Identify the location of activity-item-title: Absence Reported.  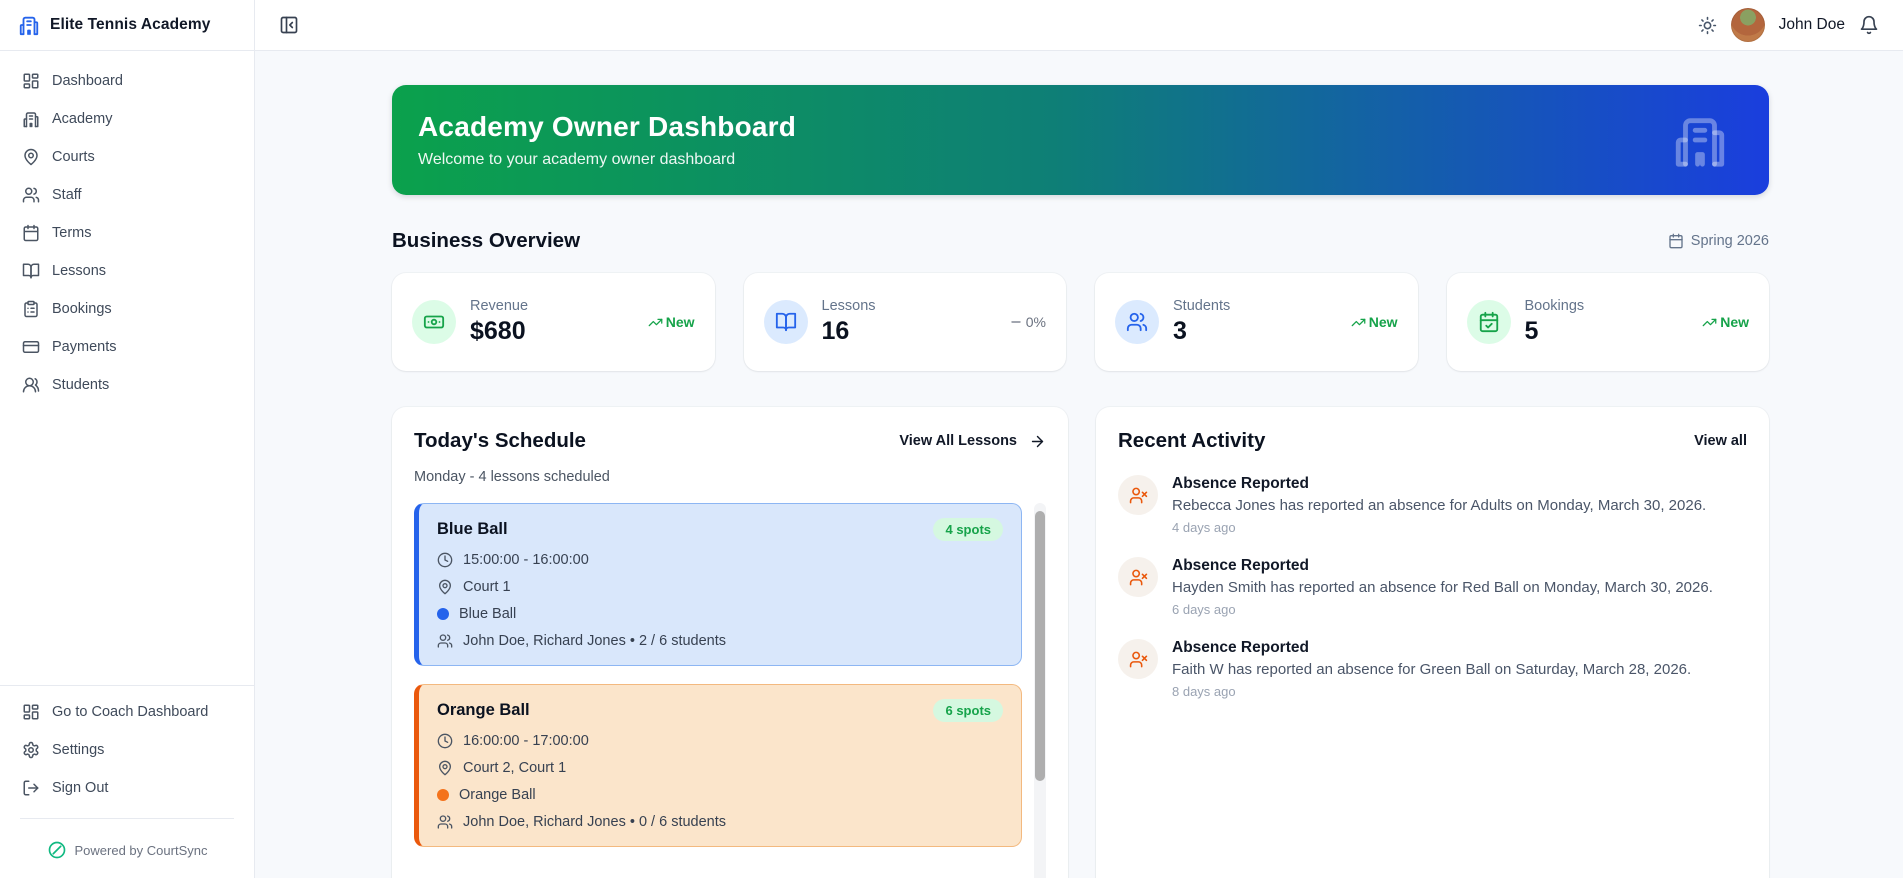
(1240, 647).